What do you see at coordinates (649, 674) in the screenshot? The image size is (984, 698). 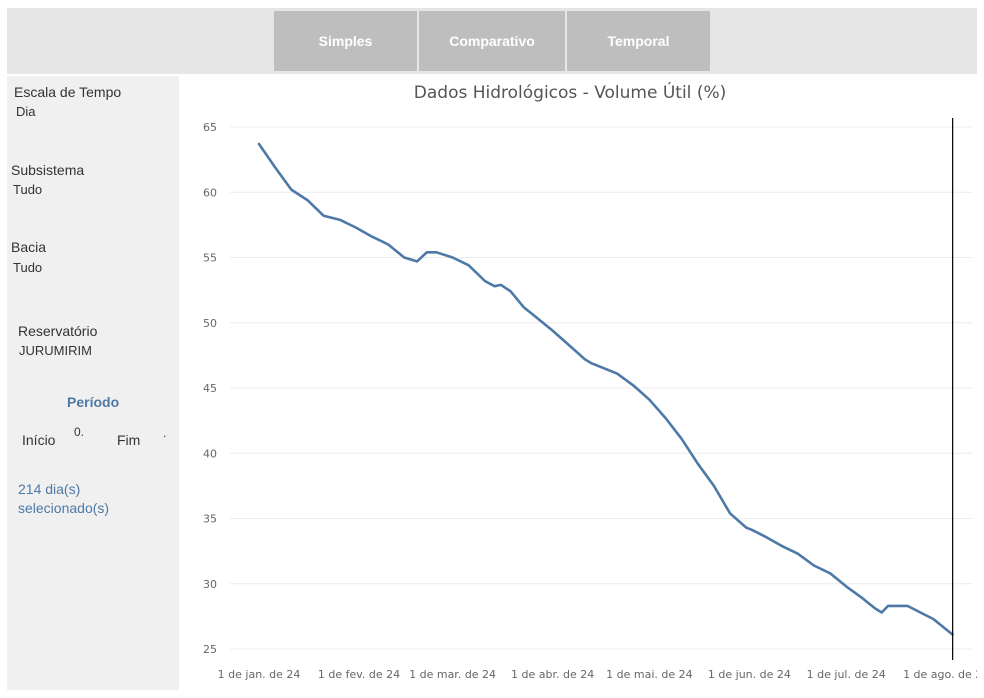 I see `x-tick-label: 1 de mai. de 24` at bounding box center [649, 674].